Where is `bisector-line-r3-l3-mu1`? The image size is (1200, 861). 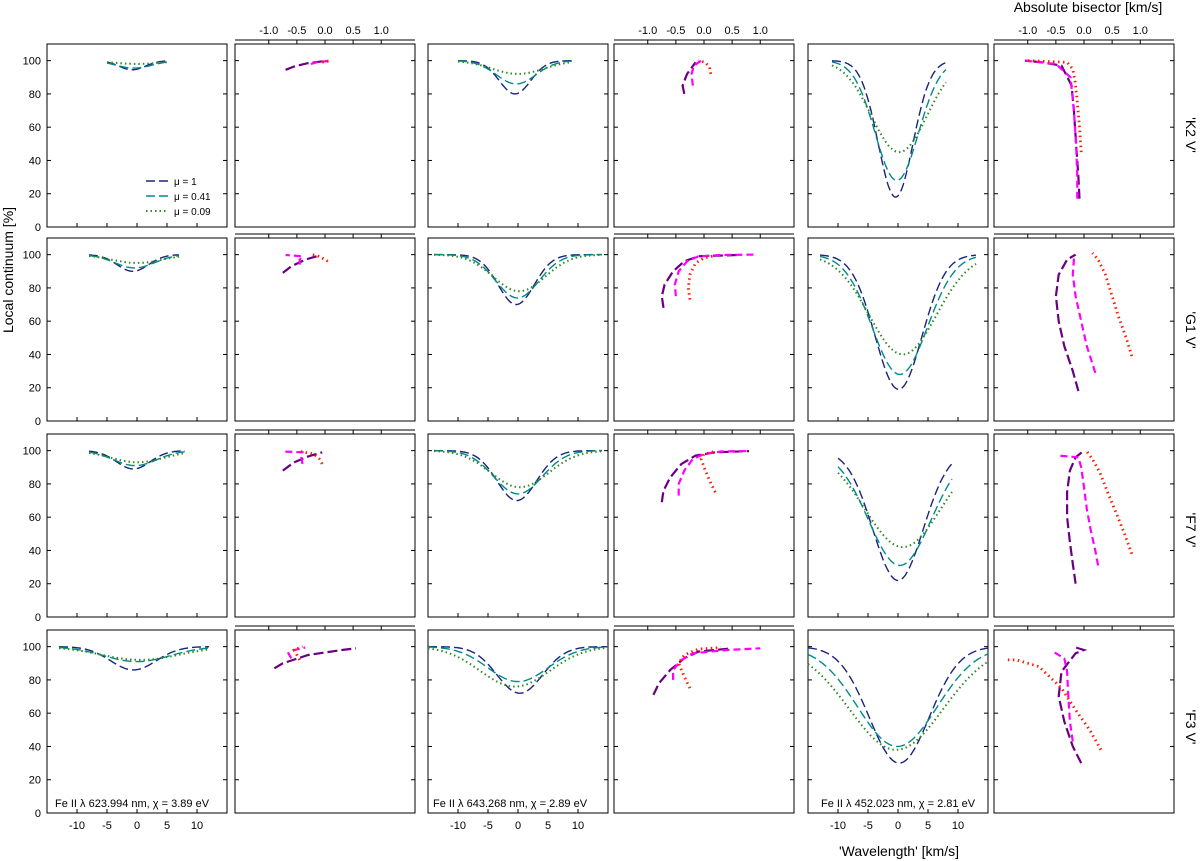
bisector-line-r3-l3-mu1 is located at coordinates (1075, 516).